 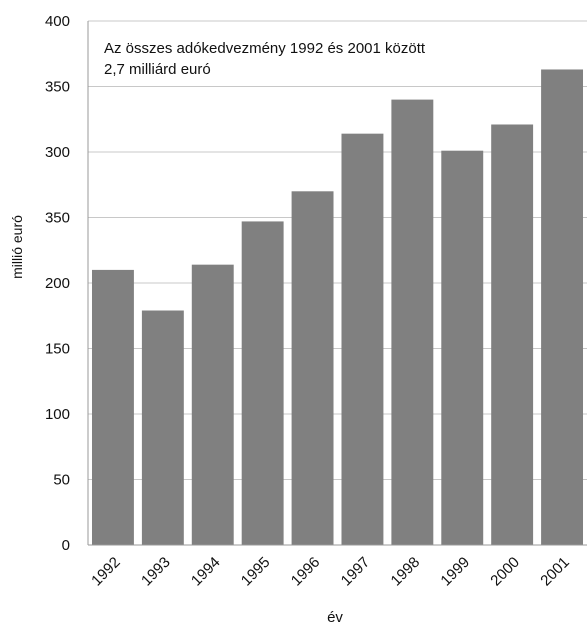 What do you see at coordinates (335, 616) in the screenshot?
I see `x-axis-label: év` at bounding box center [335, 616].